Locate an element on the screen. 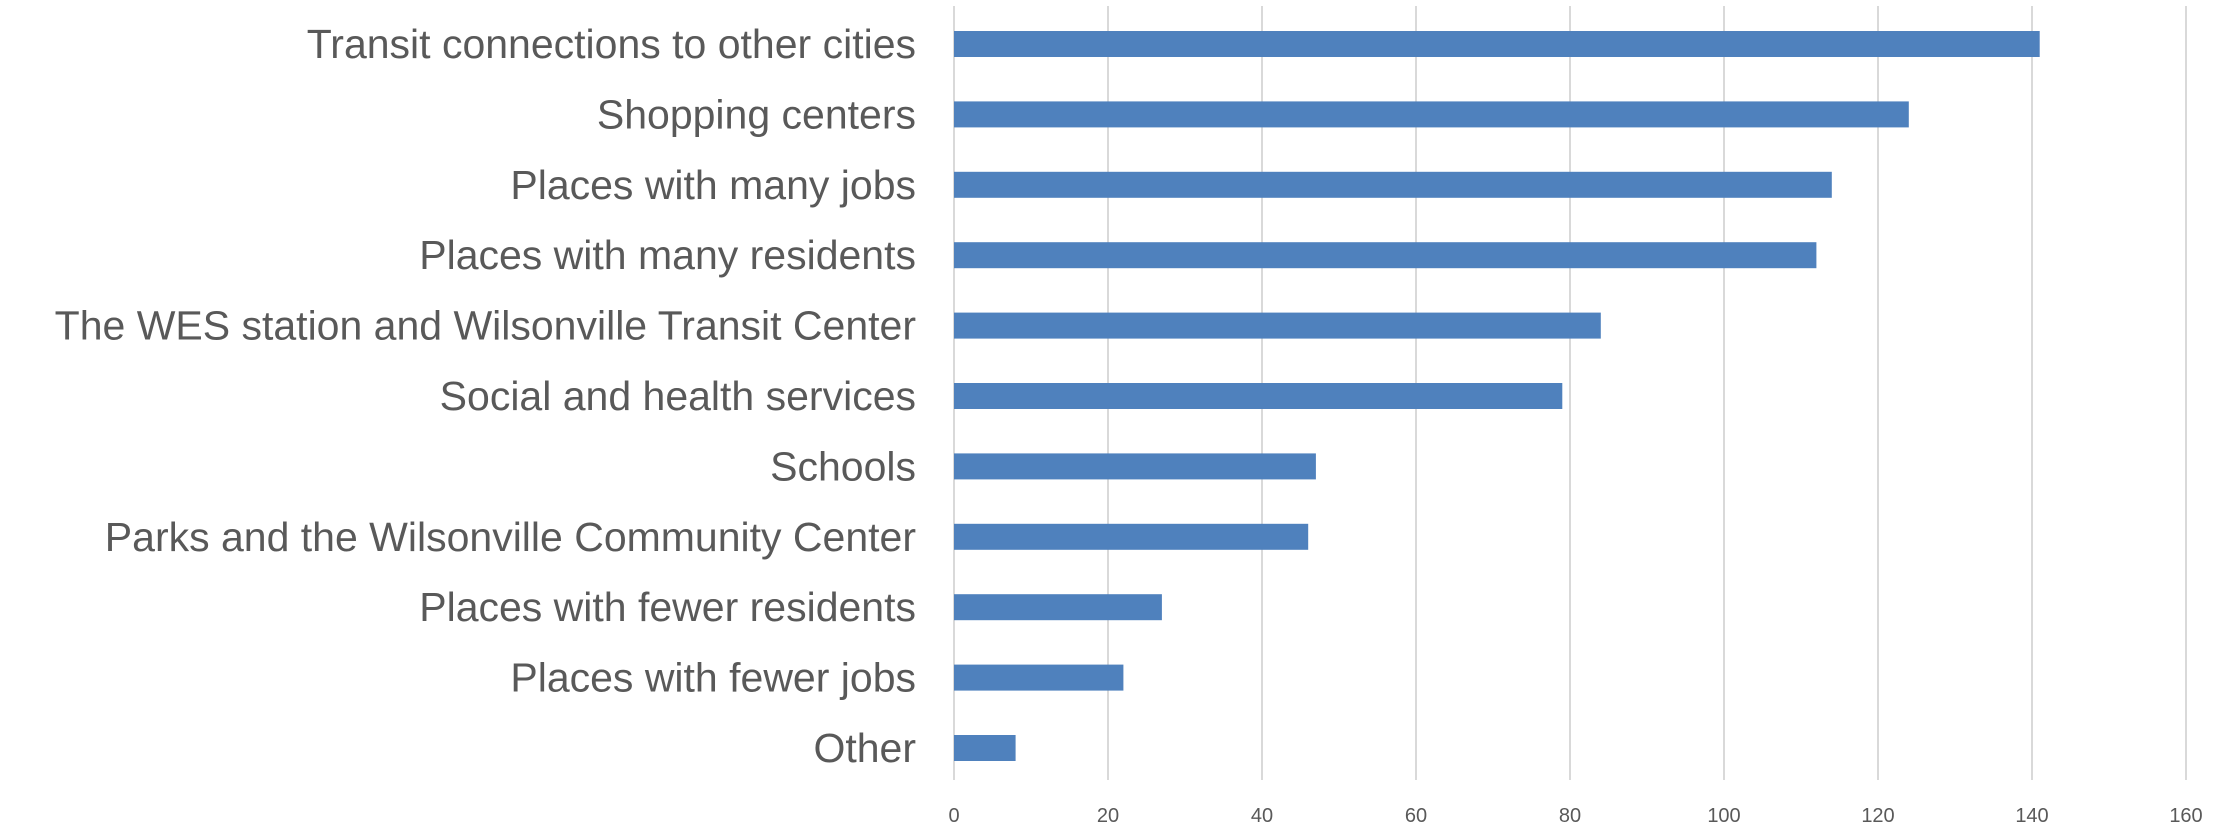 This screenshot has height=829, width=2224. x-tick-label: 120 is located at coordinates (1877, 816).